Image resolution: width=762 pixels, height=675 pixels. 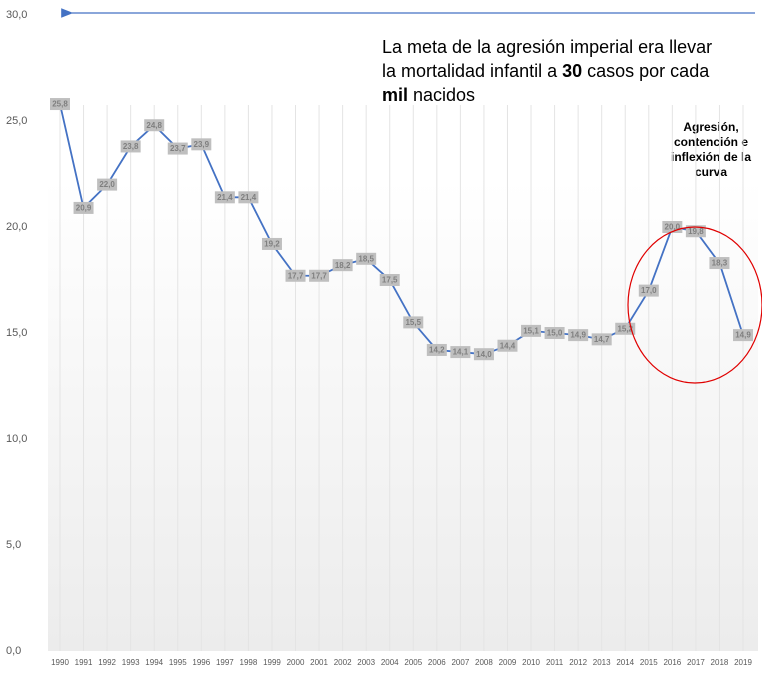 What do you see at coordinates (673, 227) in the screenshot?
I see `data-label: 20,0` at bounding box center [673, 227].